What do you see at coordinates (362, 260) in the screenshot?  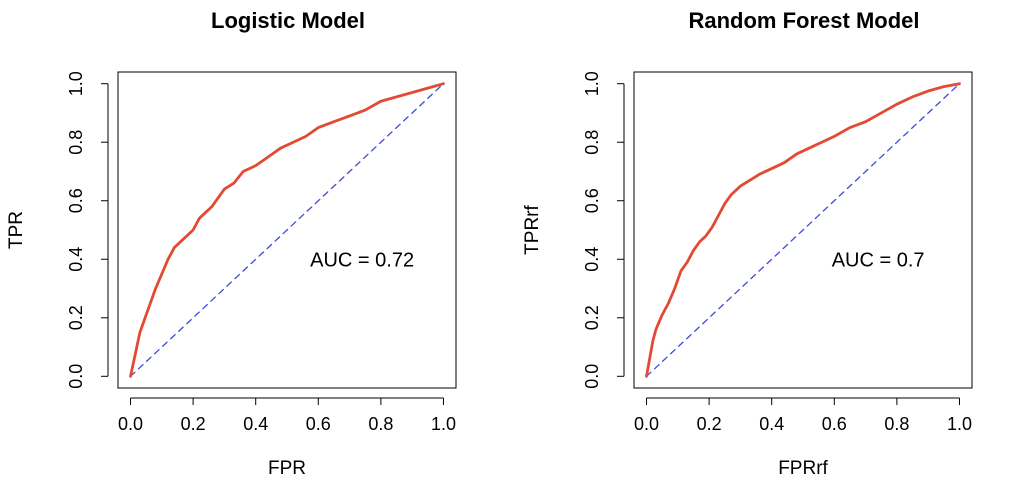 I see `auc-annotation: AUC = 0.72` at bounding box center [362, 260].